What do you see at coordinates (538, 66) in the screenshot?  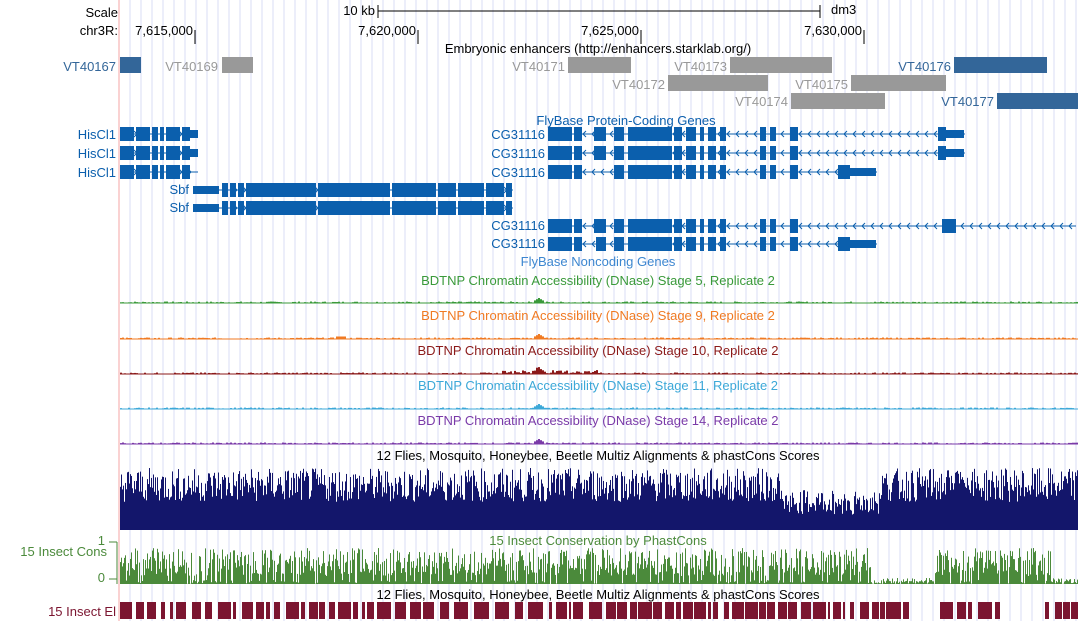 I see `enhancer-label: VT40171` at bounding box center [538, 66].